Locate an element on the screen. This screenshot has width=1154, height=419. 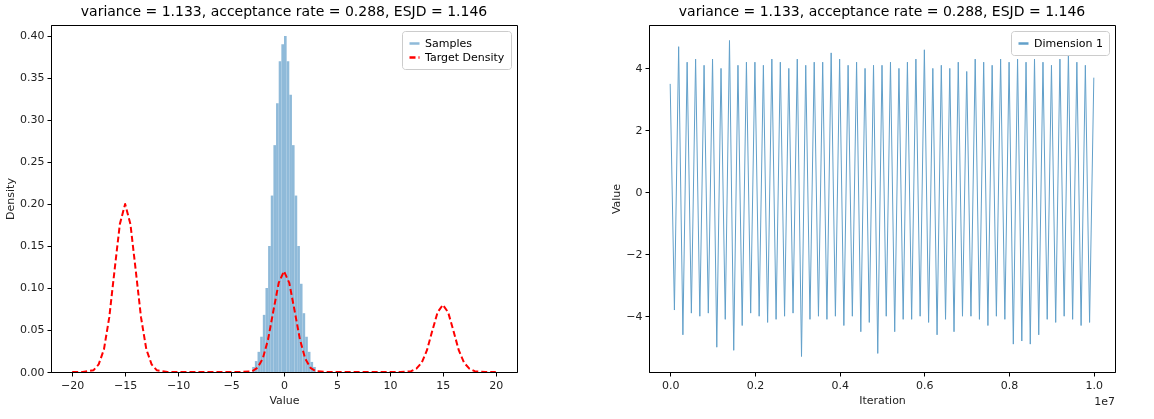
line-series is located at coordinates (284, 287).